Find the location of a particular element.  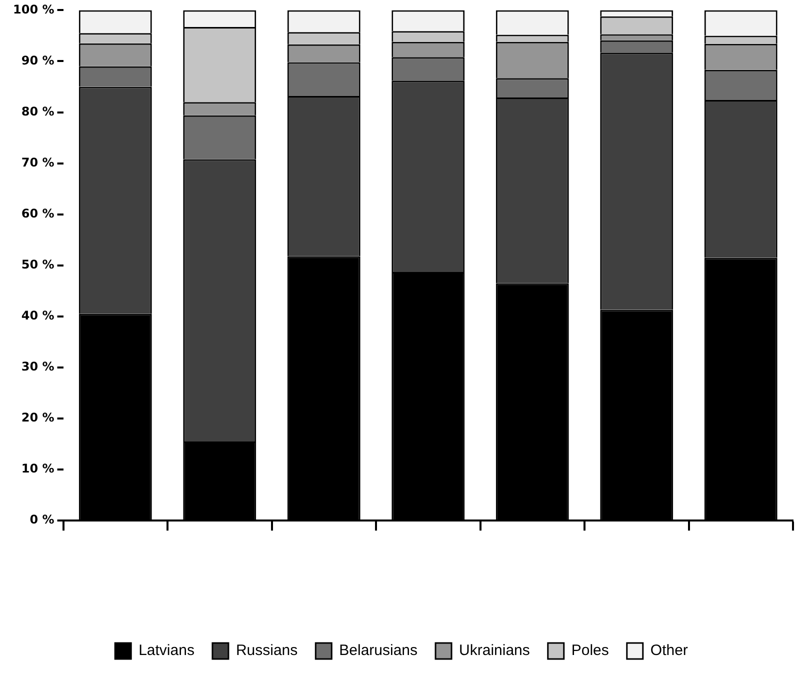

y-tick-label: 100 % is located at coordinates (33, 9).